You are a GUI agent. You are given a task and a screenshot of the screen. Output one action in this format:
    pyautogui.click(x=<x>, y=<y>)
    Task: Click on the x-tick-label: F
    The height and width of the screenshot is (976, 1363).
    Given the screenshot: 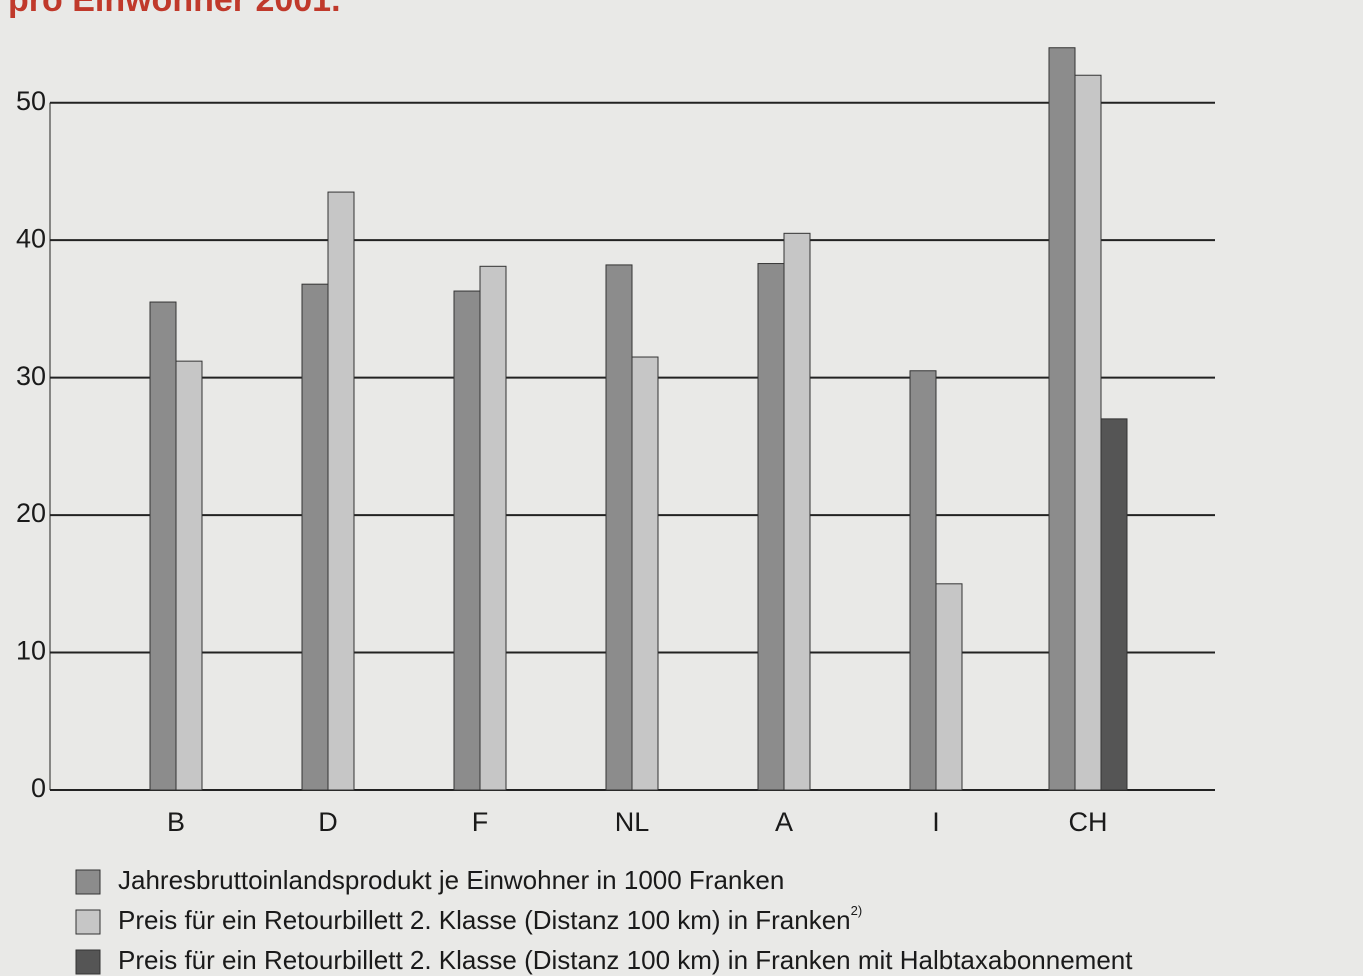 What is the action you would take?
    pyautogui.click(x=480, y=822)
    